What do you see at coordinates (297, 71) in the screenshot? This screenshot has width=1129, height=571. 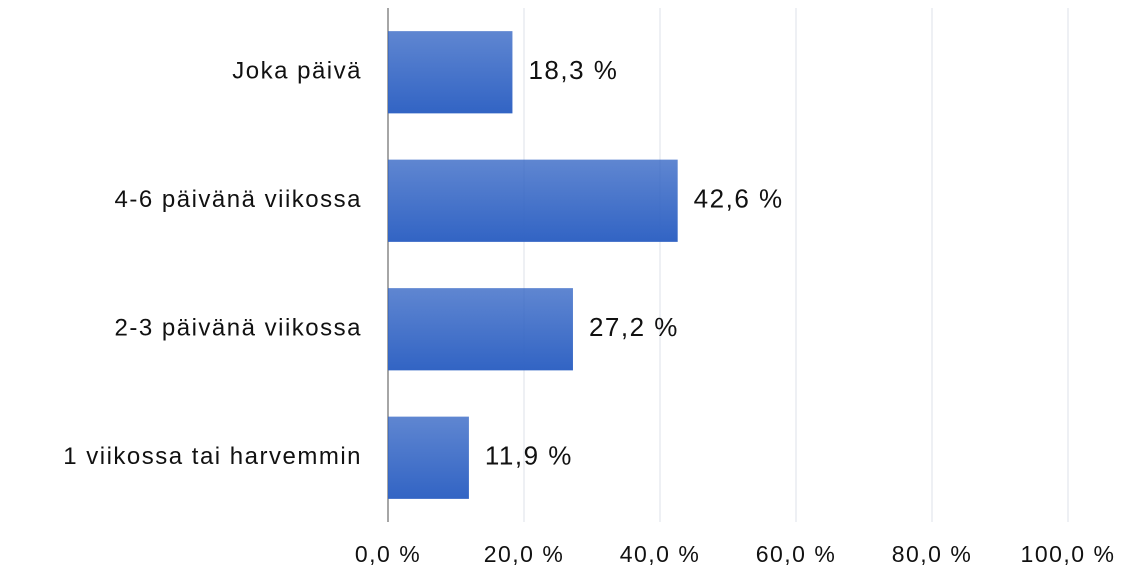 I see `y-tick-label: Joka päivä` at bounding box center [297, 71].